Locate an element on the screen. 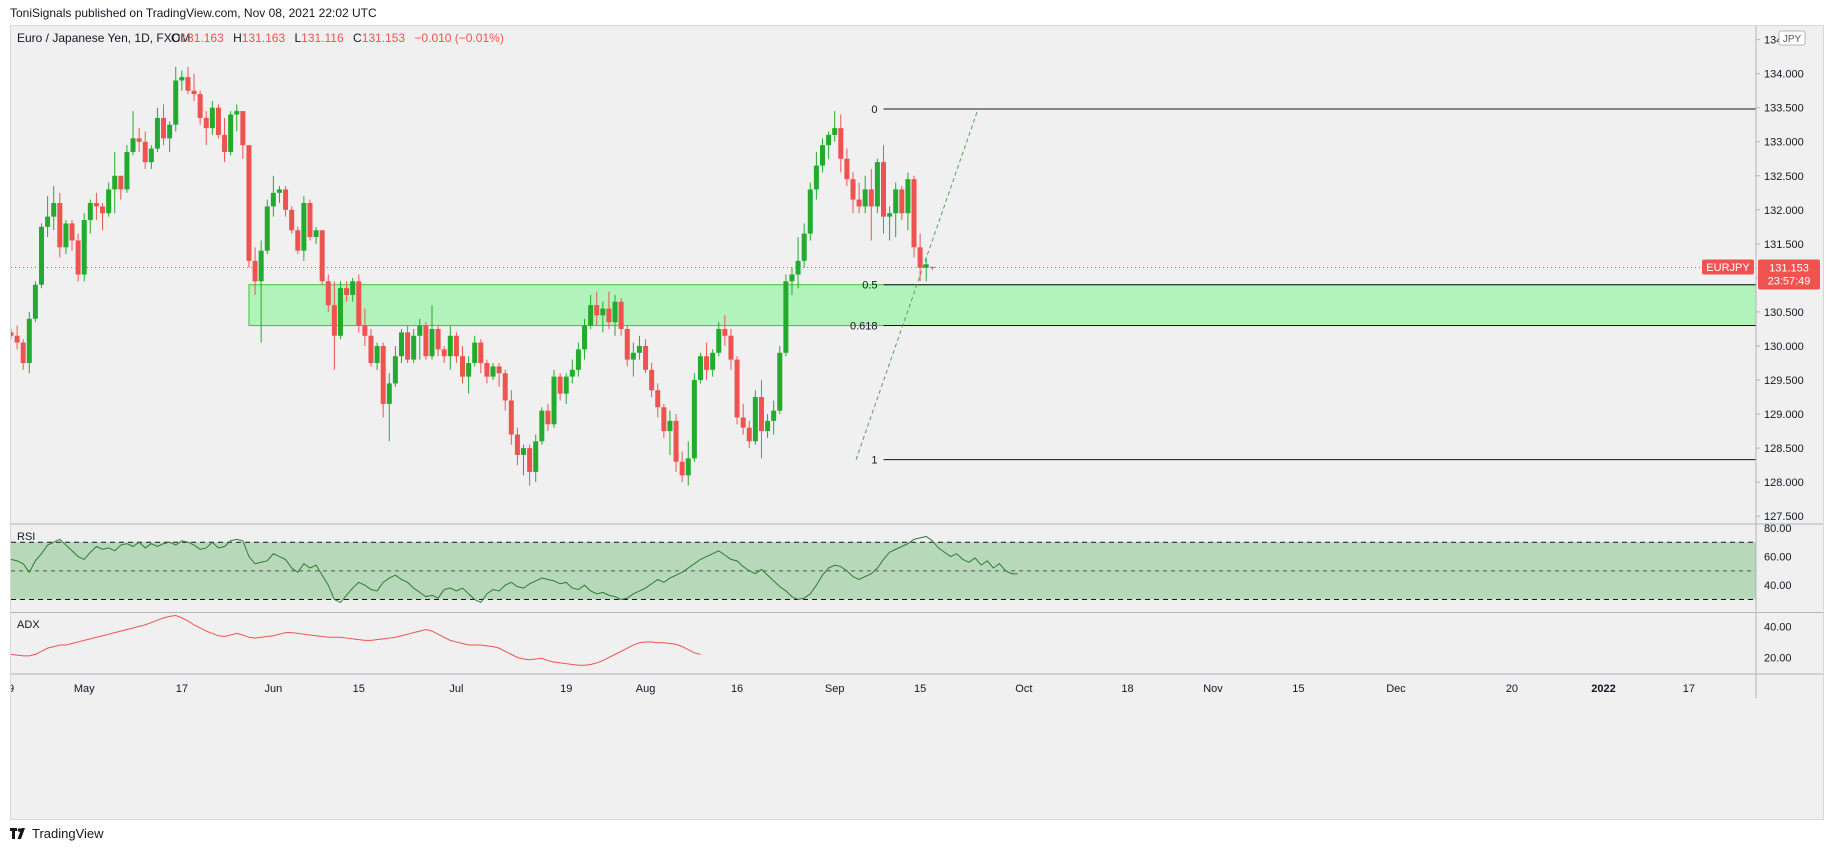  price-tick-label: 128.500 is located at coordinates (1784, 449).